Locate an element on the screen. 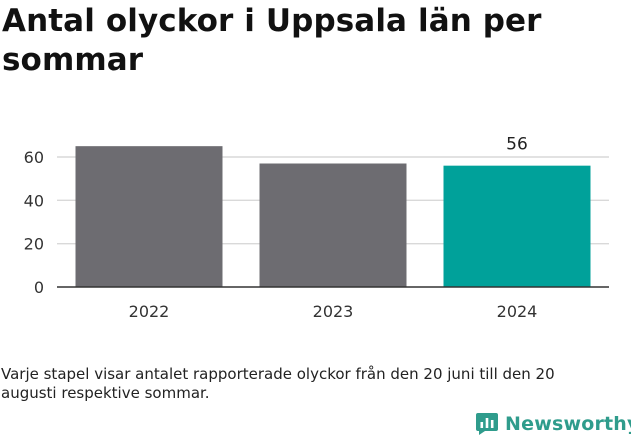  y-tick-label: 0 is located at coordinates (39, 287).